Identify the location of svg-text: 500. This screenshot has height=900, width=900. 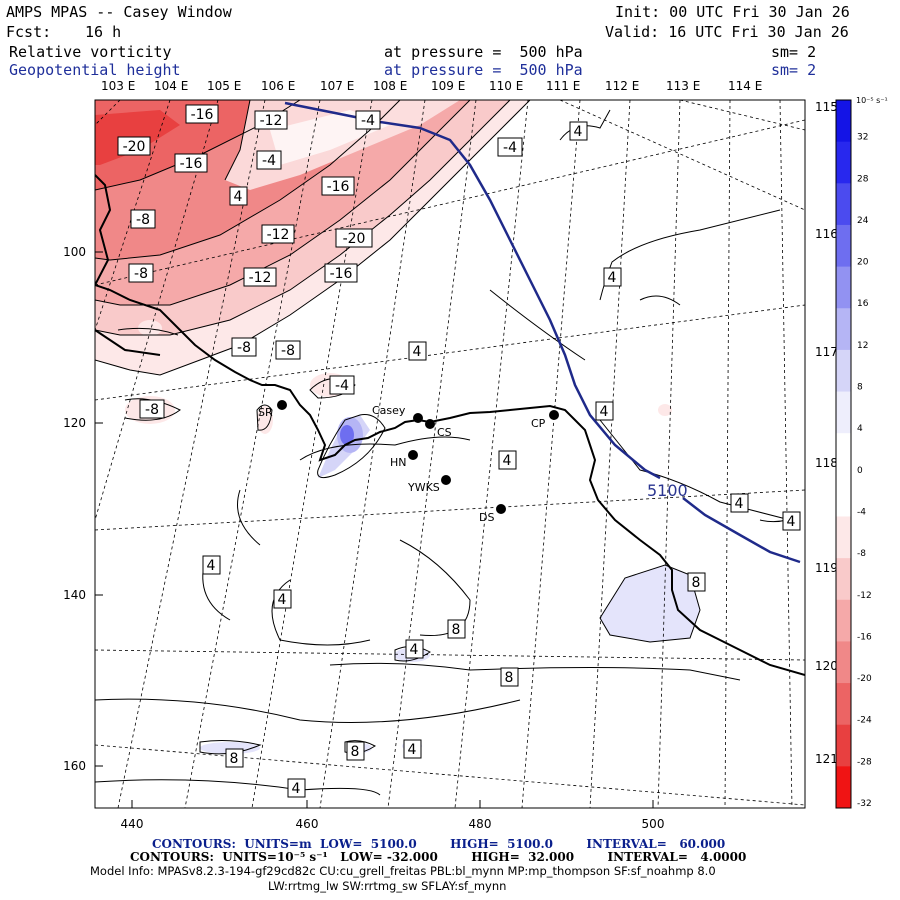
(653, 824).